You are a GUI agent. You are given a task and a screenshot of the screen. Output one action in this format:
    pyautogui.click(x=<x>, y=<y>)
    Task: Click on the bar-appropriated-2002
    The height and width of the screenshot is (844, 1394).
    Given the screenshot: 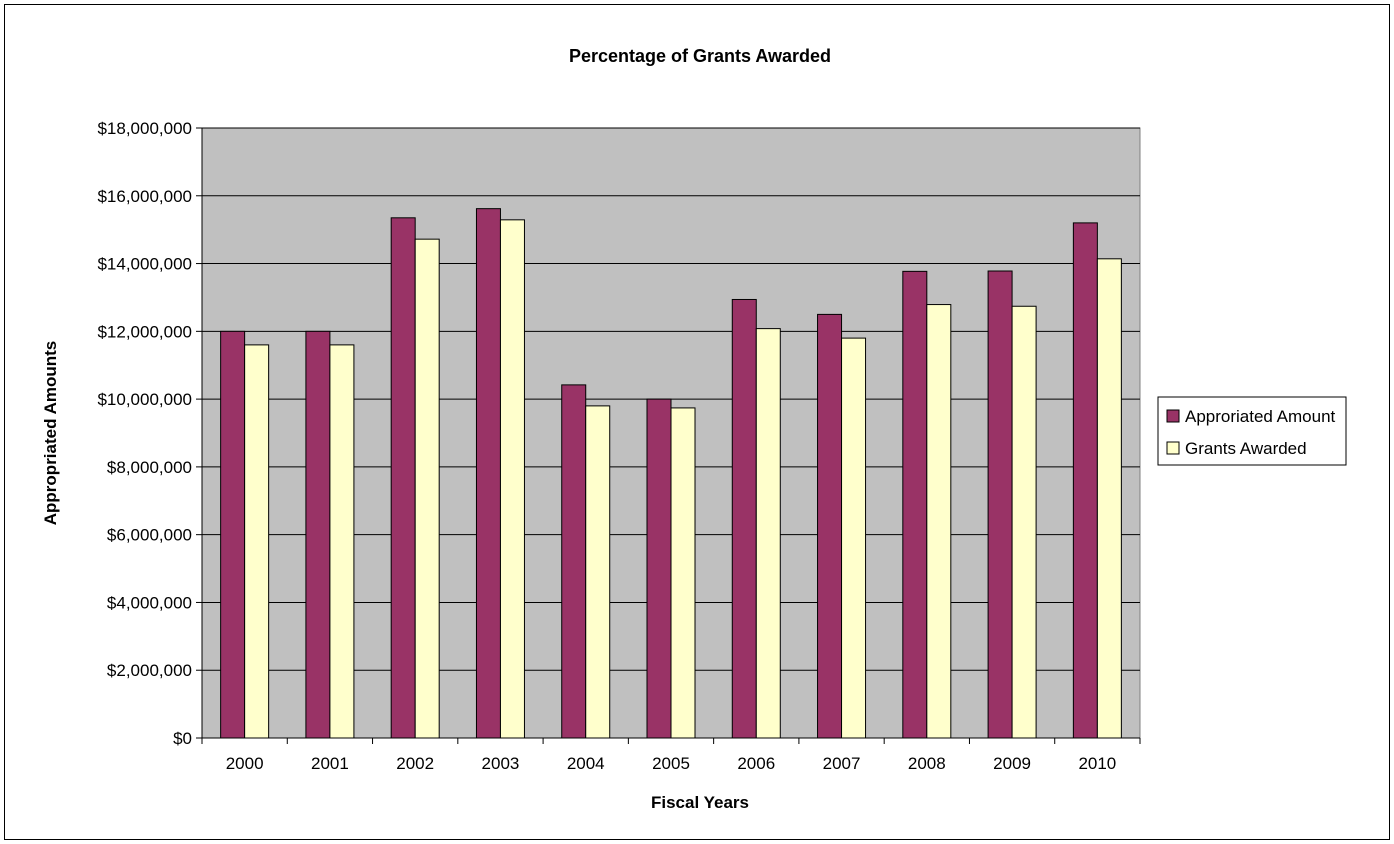 What is the action you would take?
    pyautogui.click(x=403, y=478)
    